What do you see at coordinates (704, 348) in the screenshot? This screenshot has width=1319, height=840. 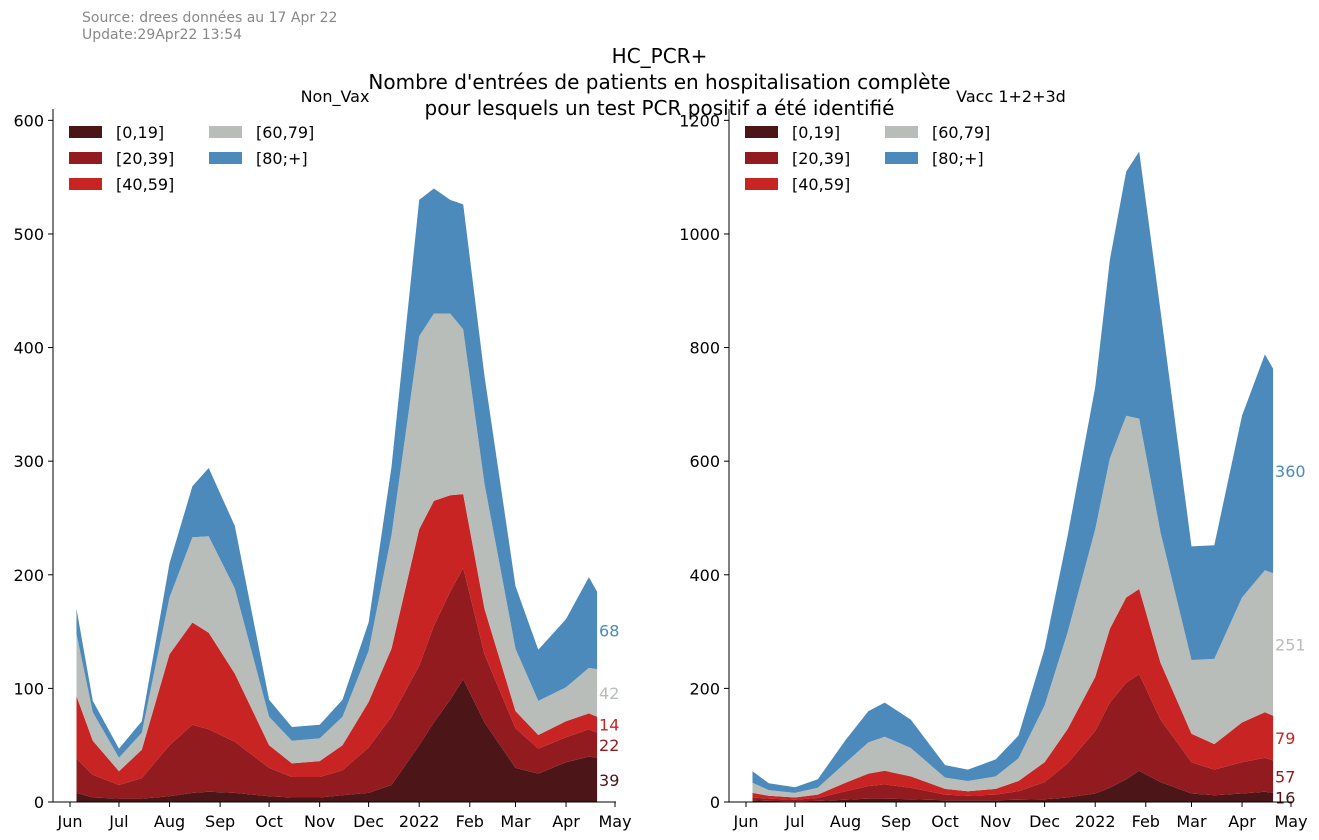 I see `y-tick-label-vacc-4: 800` at bounding box center [704, 348].